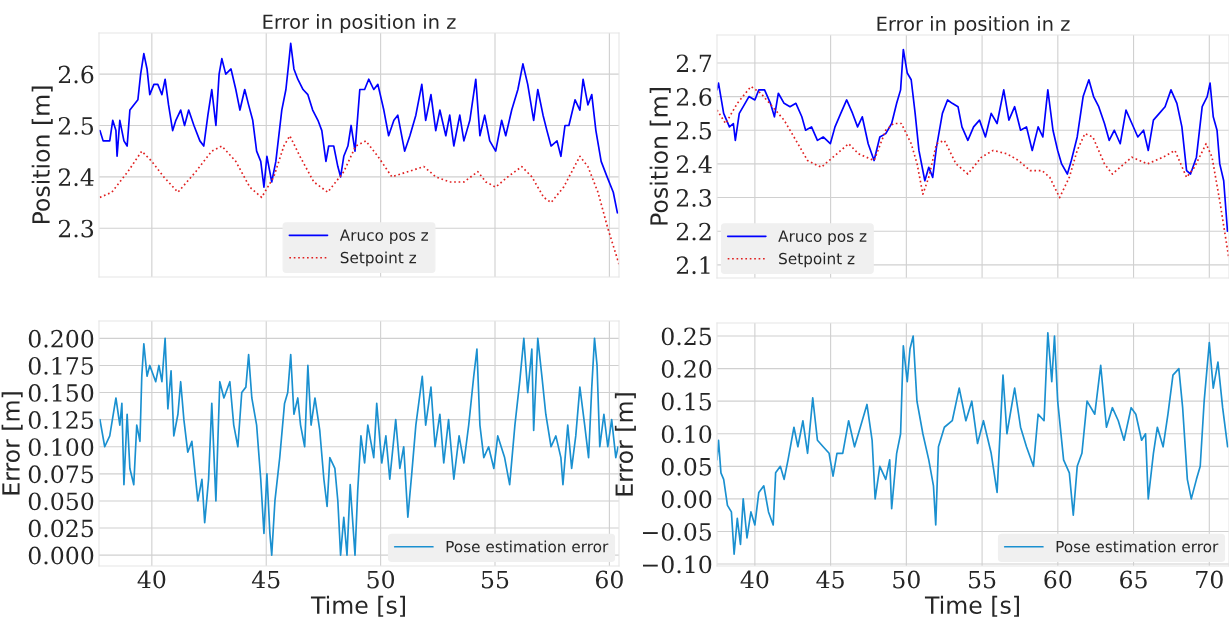 Image resolution: width=1229 pixels, height=621 pixels. I want to click on y-tick-label: −0.05, so click(677, 531).